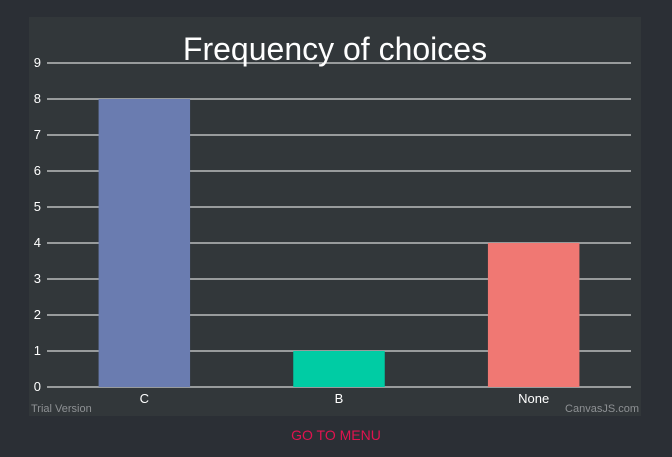 The image size is (672, 457). Describe the element at coordinates (345, 398) in the screenshot. I see `x-axis-tick-labels: C B None` at that location.